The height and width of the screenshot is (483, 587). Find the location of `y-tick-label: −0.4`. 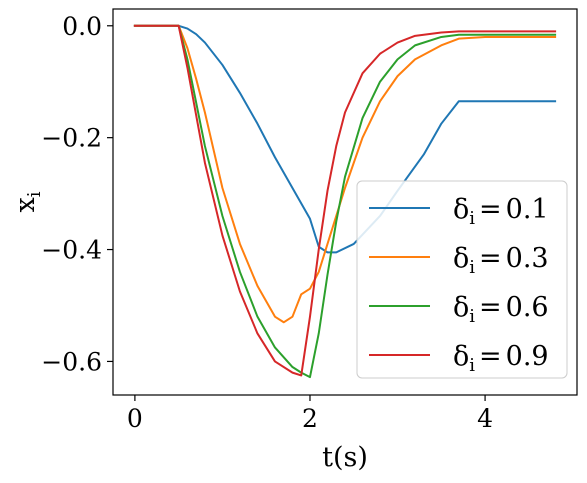

y-tick-label: −0.4 is located at coordinates (71, 250).